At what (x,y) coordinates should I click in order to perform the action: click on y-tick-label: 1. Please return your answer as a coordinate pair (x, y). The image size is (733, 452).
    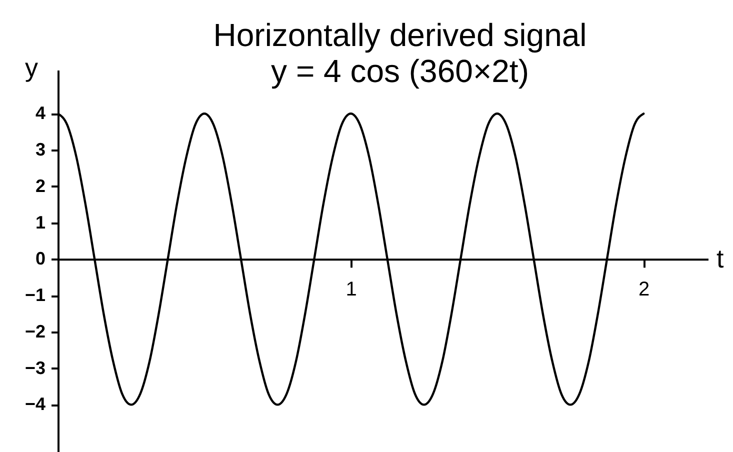
    Looking at the image, I should click on (40, 222).